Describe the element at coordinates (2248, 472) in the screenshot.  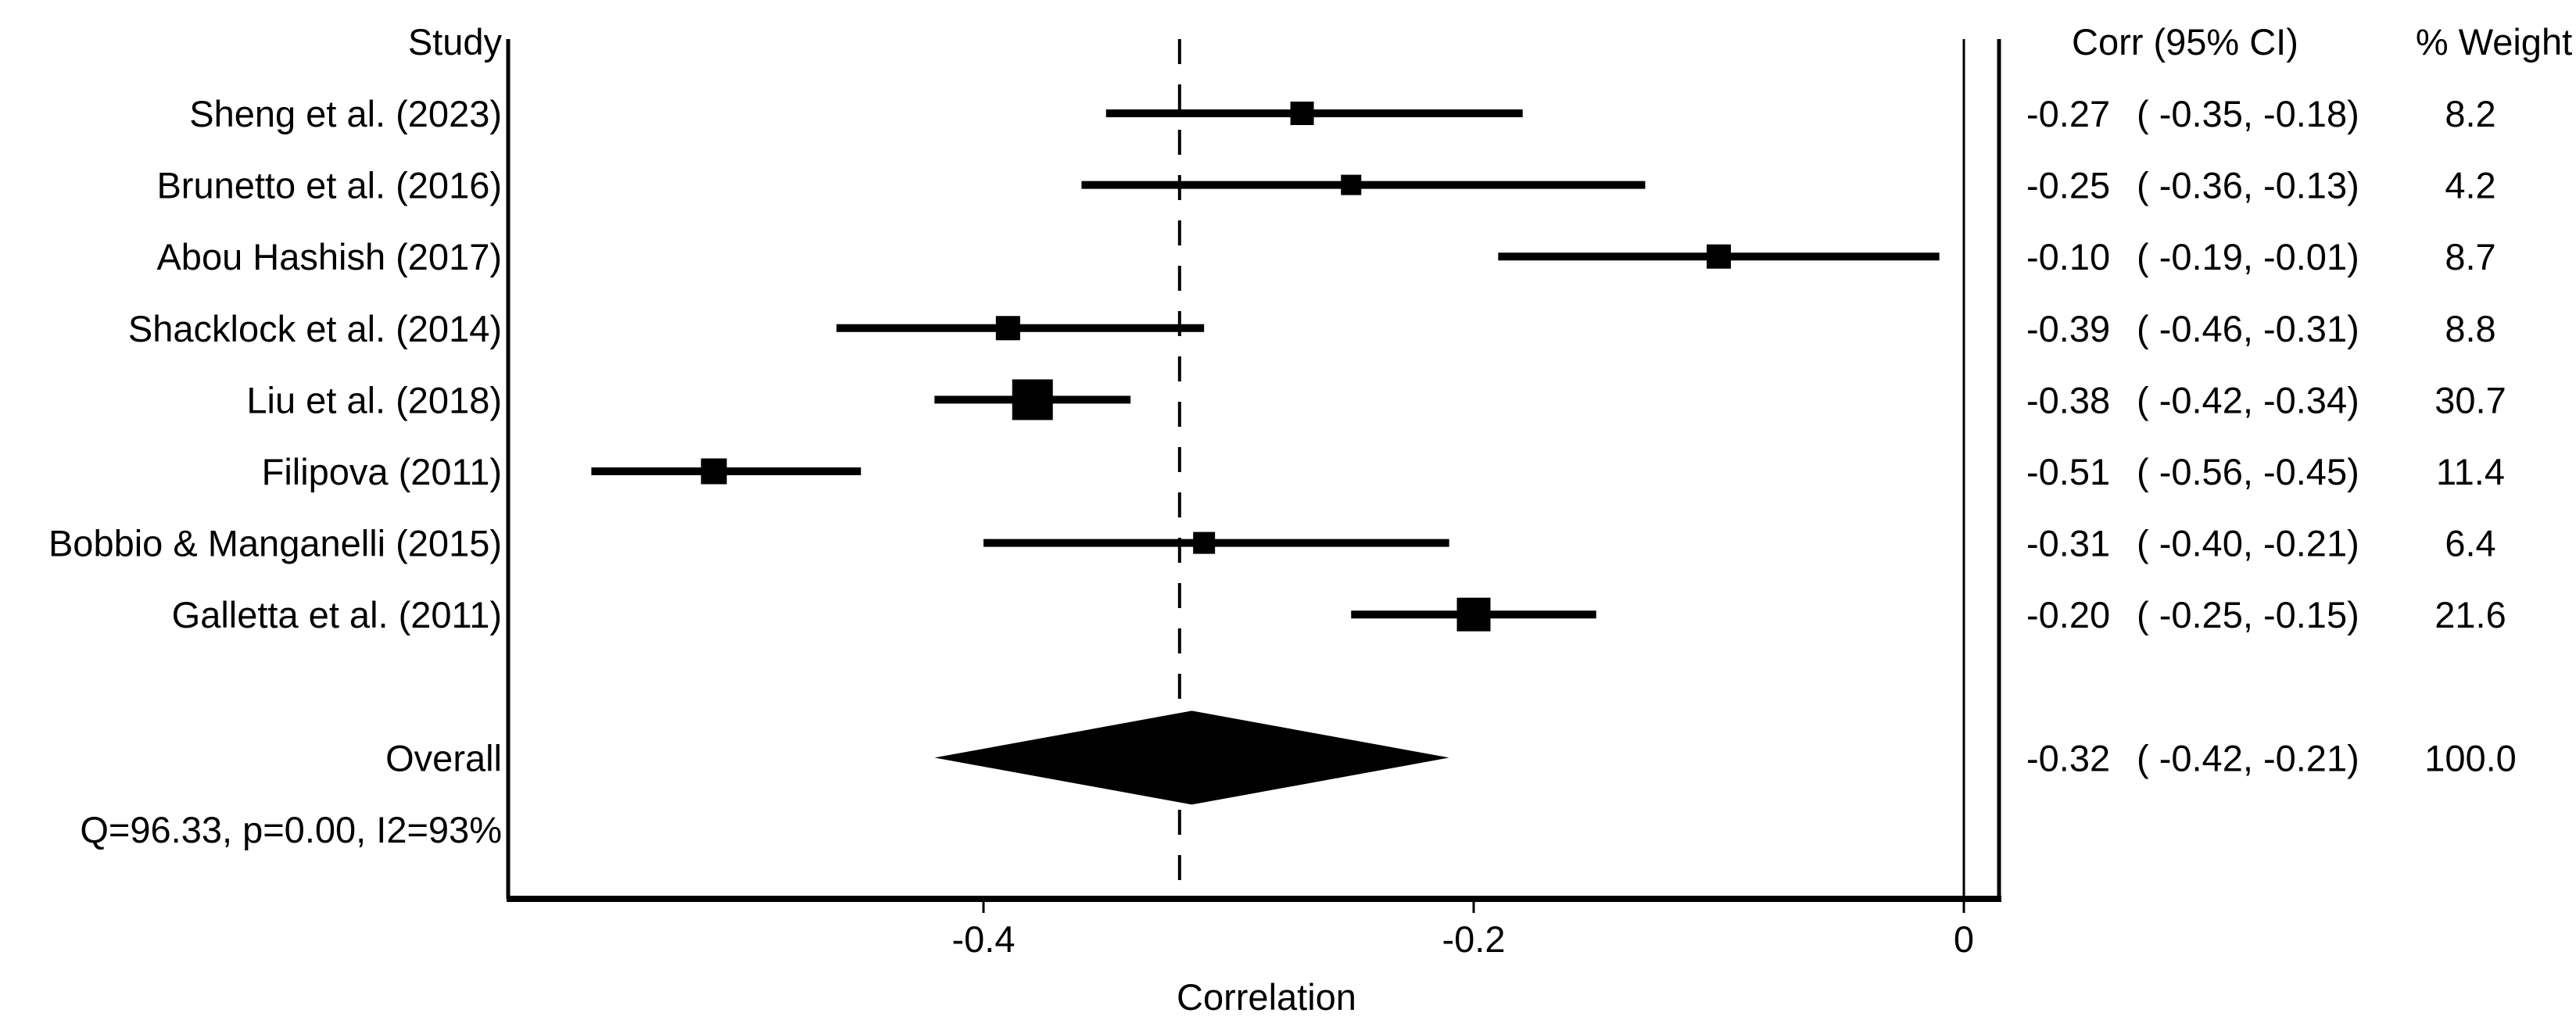
I see `ci-value: ( -0.56, -0.45)` at that location.